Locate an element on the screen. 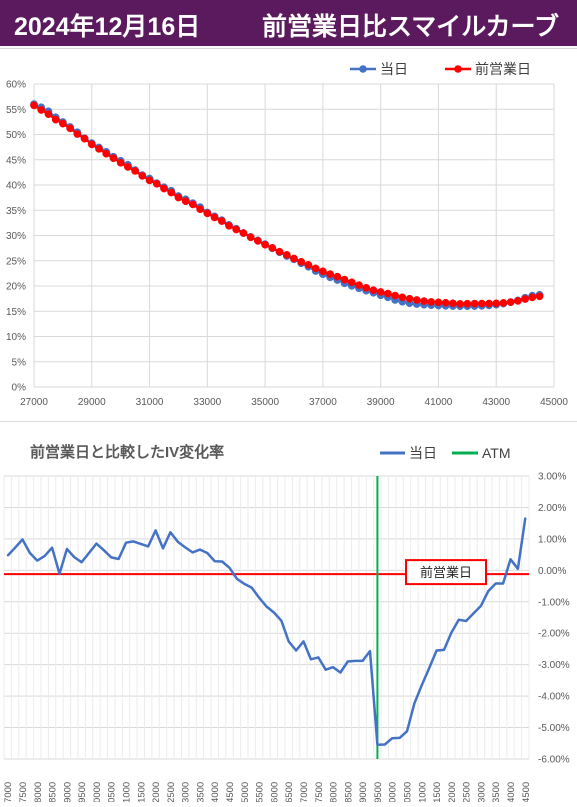 This screenshot has height=807, width=577. y-tick-label: -2.00% is located at coordinates (554, 634).